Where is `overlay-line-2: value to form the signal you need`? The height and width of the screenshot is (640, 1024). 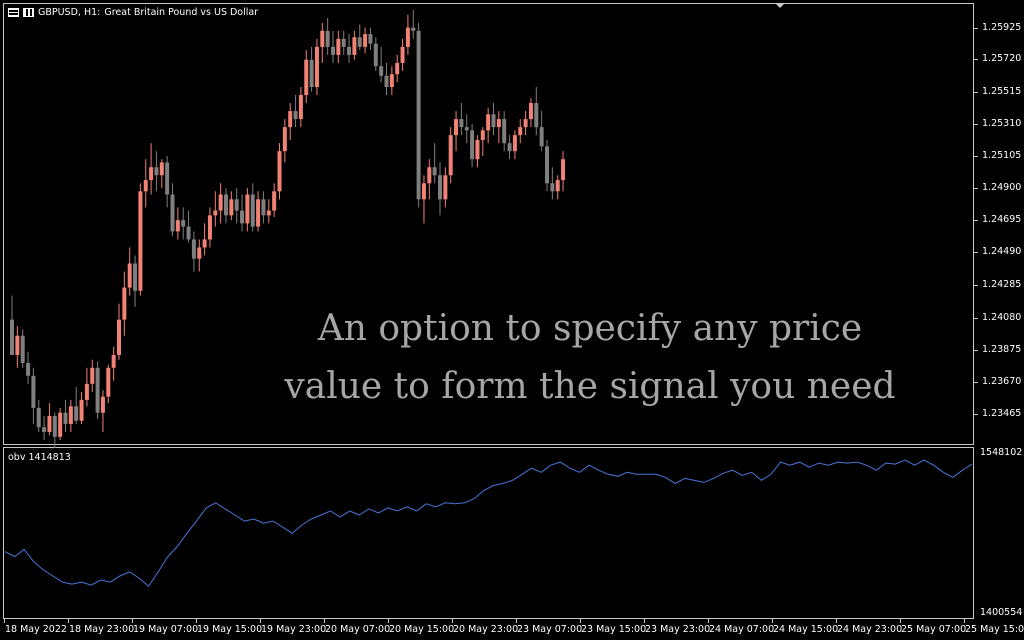
overlay-line-2: value to form the signal you need is located at coordinates (590, 386).